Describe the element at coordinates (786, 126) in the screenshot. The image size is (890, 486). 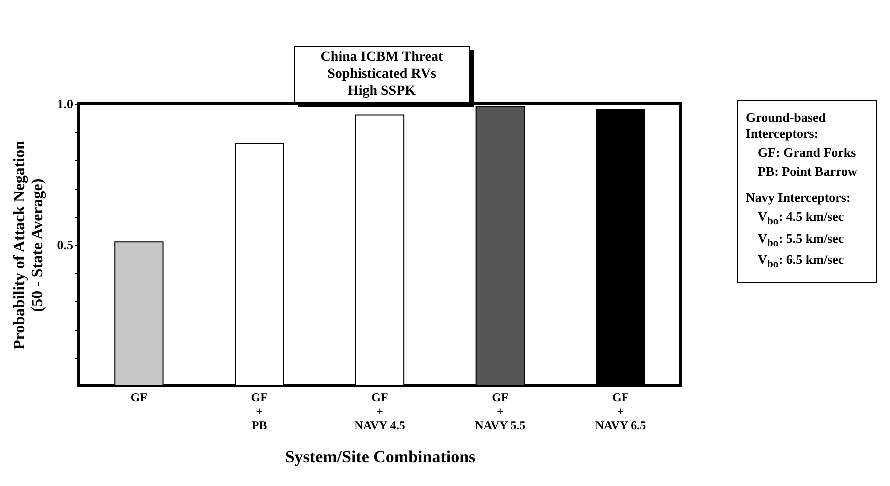
I see `text: Ground-based Interceptors:` at that location.